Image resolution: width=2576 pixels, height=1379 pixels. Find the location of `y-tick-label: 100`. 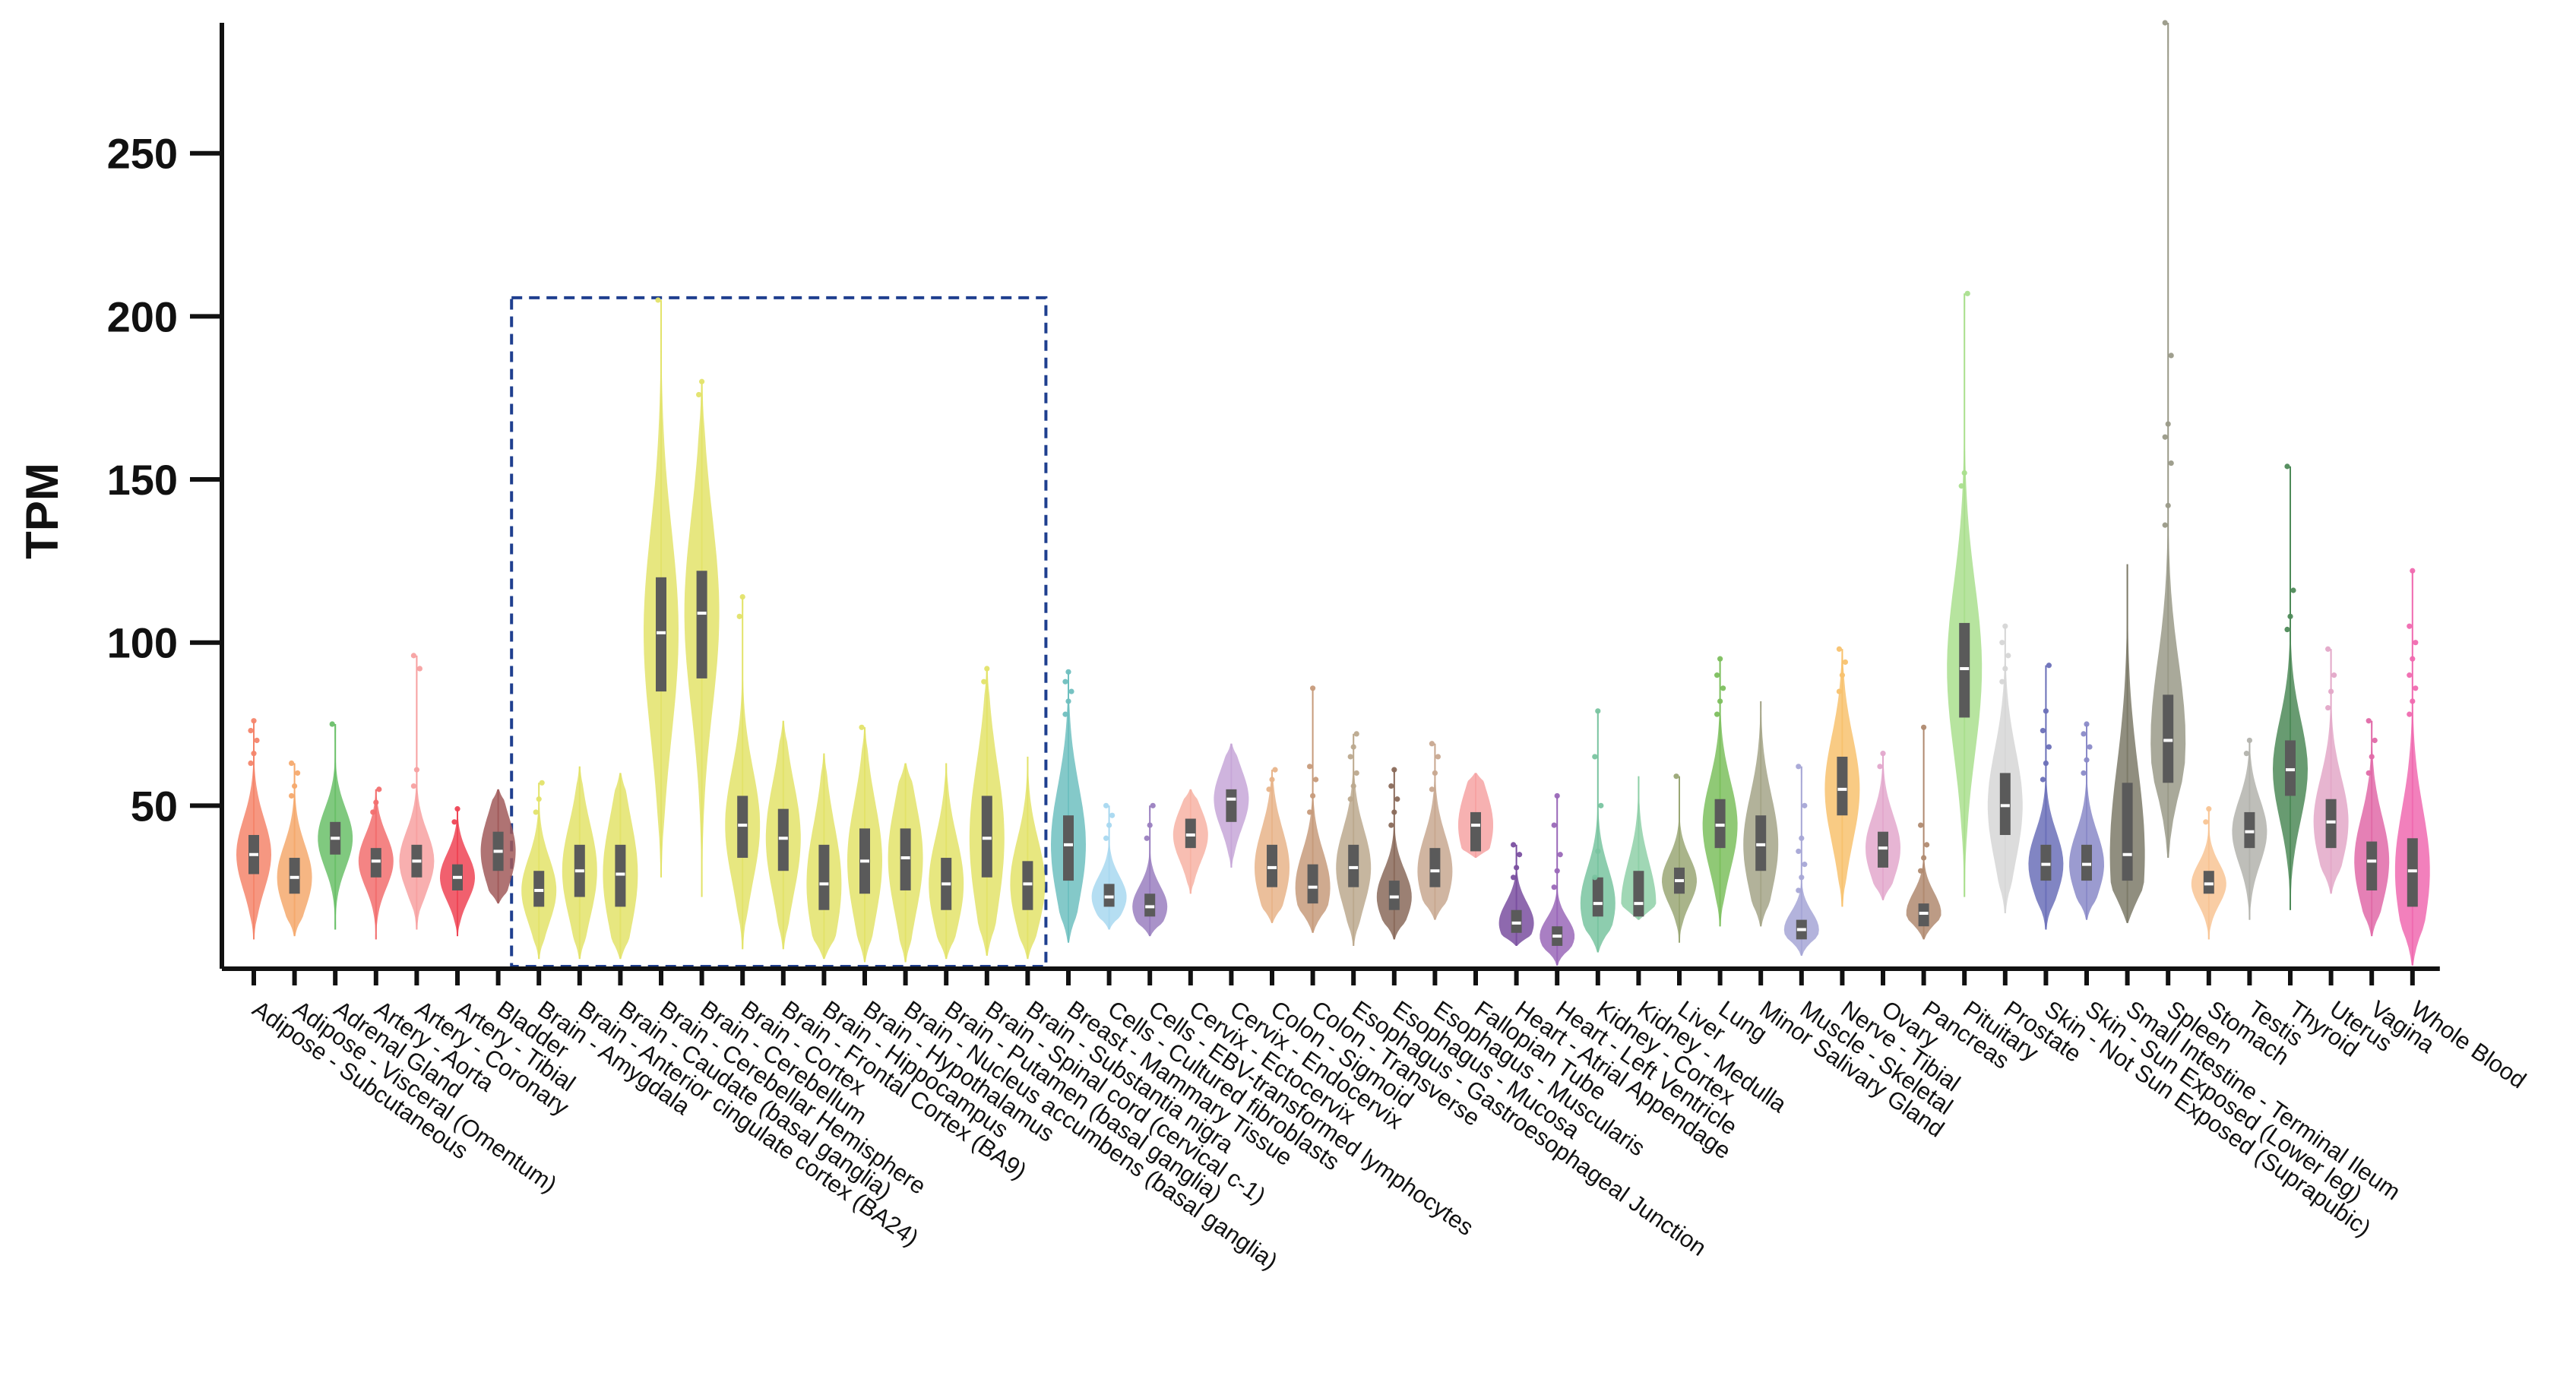

y-tick-label: 100 is located at coordinates (142, 643).